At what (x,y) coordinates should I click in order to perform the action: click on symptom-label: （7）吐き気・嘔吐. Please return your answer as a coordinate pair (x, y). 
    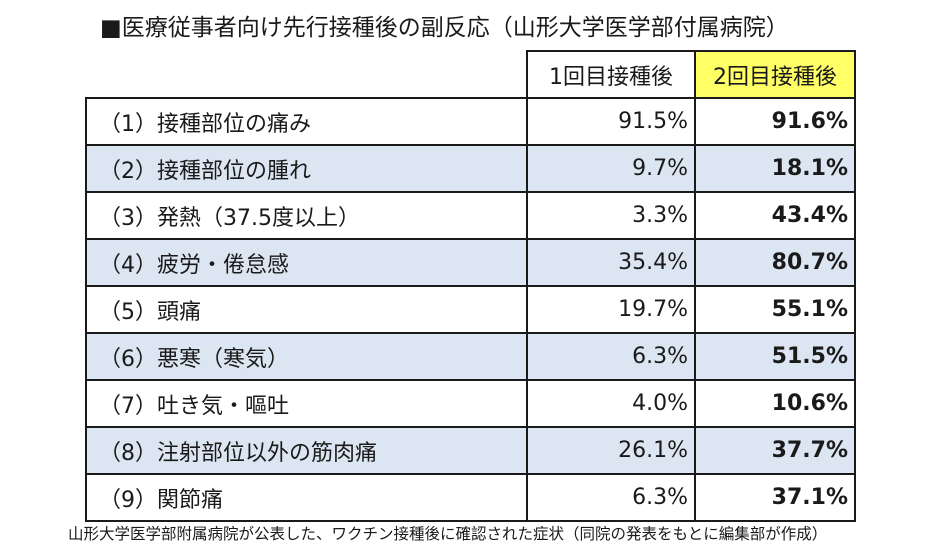
    Looking at the image, I should click on (306, 403).